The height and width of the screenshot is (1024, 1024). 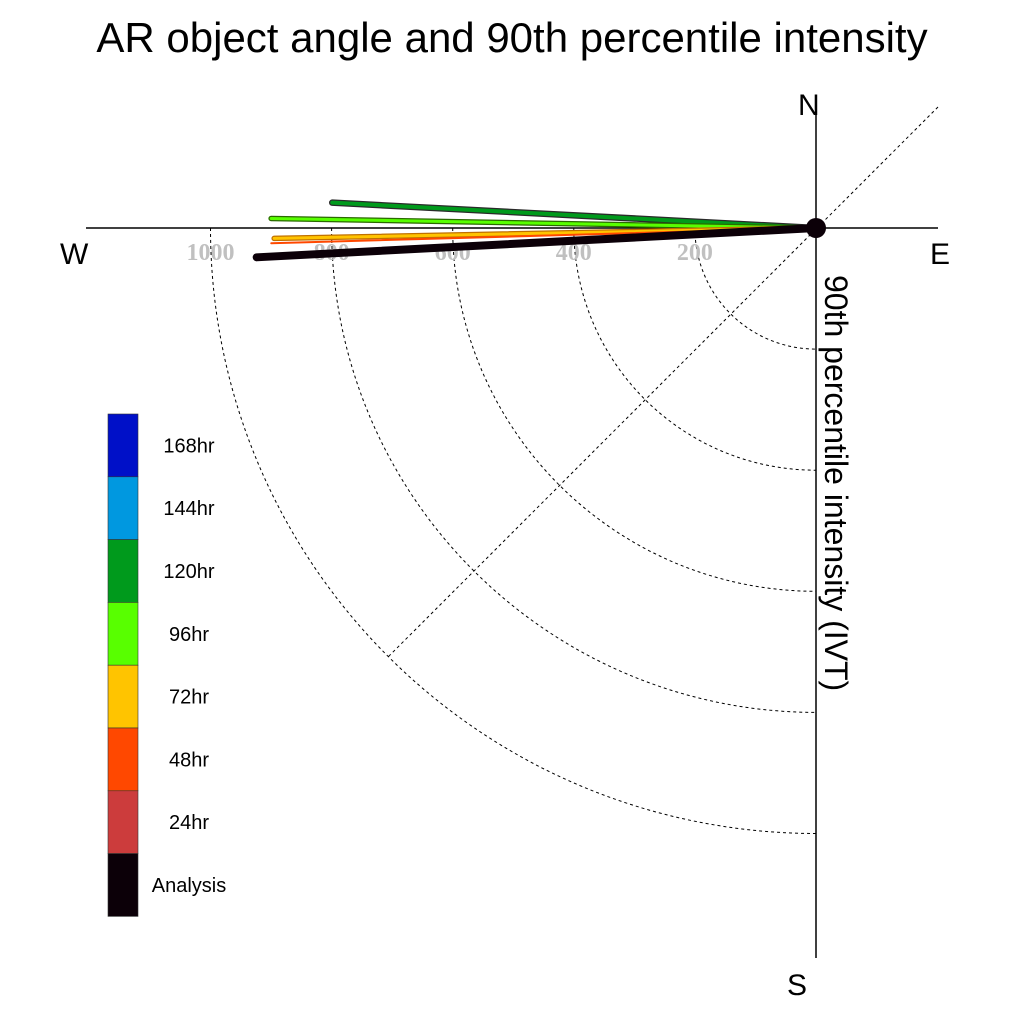 What do you see at coordinates (816, 228) in the screenshot?
I see `origin-marker` at bounding box center [816, 228].